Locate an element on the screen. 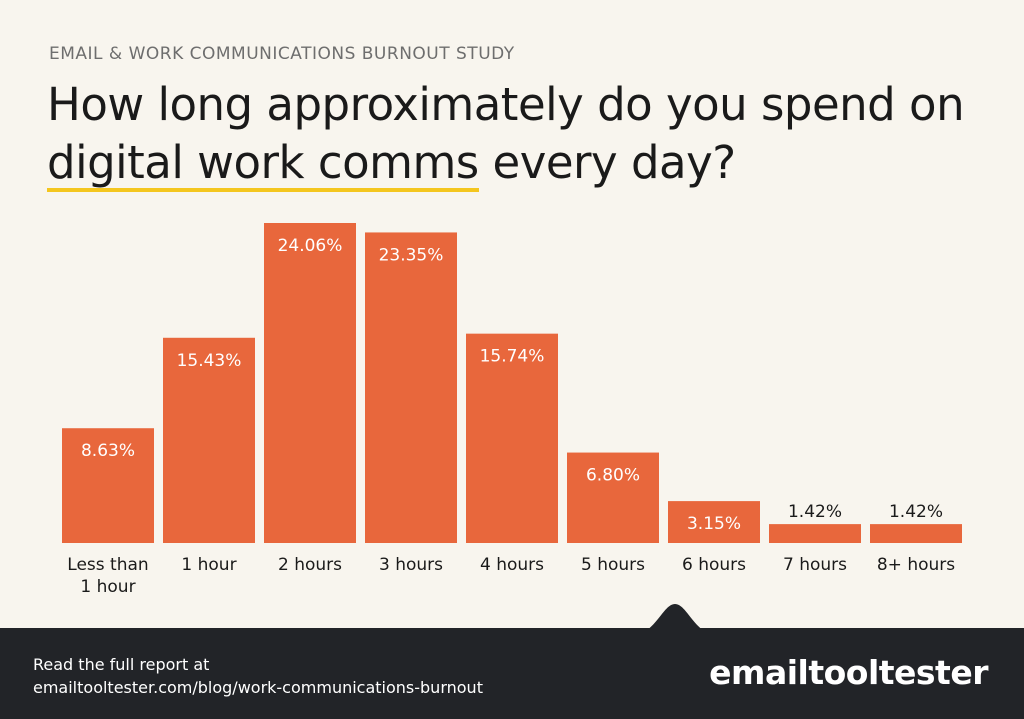 This screenshot has height=719, width=1024. bar-value-label: 23.35% is located at coordinates (411, 255).